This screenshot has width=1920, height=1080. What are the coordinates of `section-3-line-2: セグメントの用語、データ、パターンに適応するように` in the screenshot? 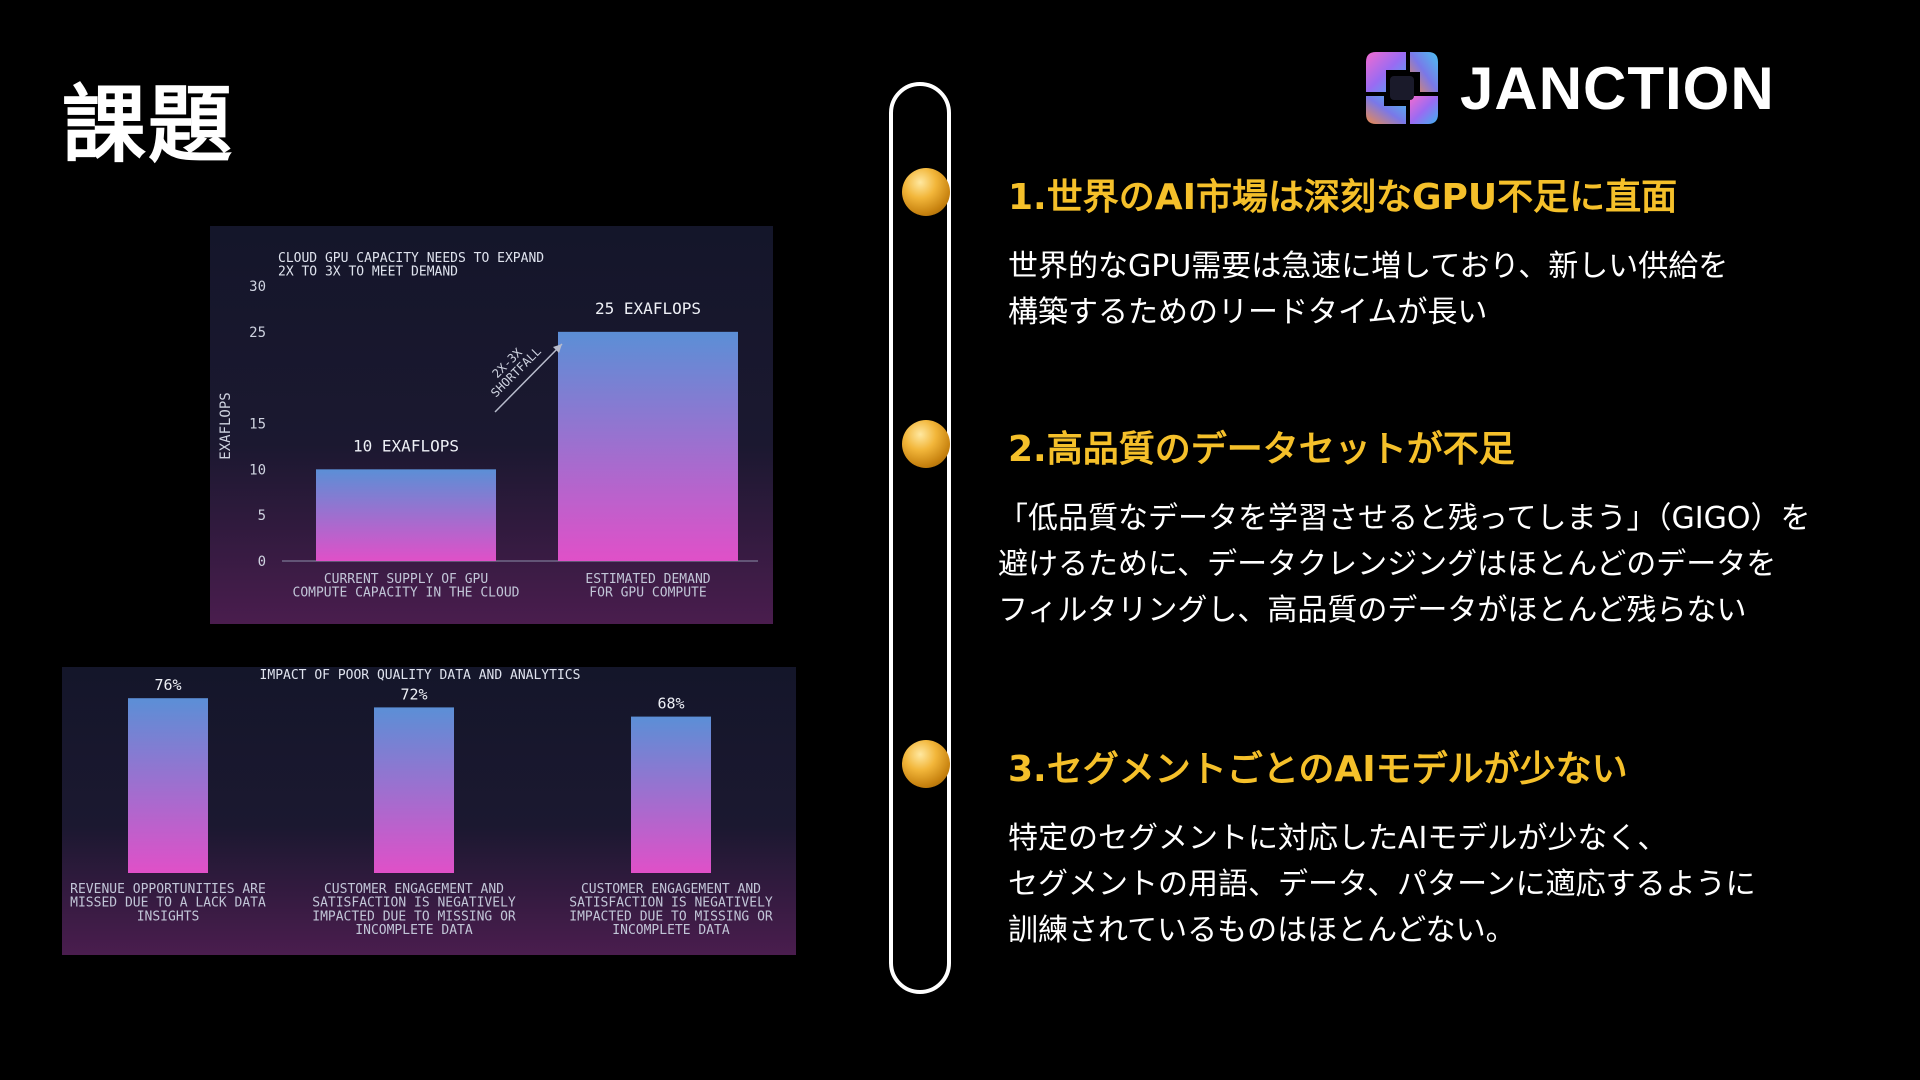 It's located at (1382, 884).